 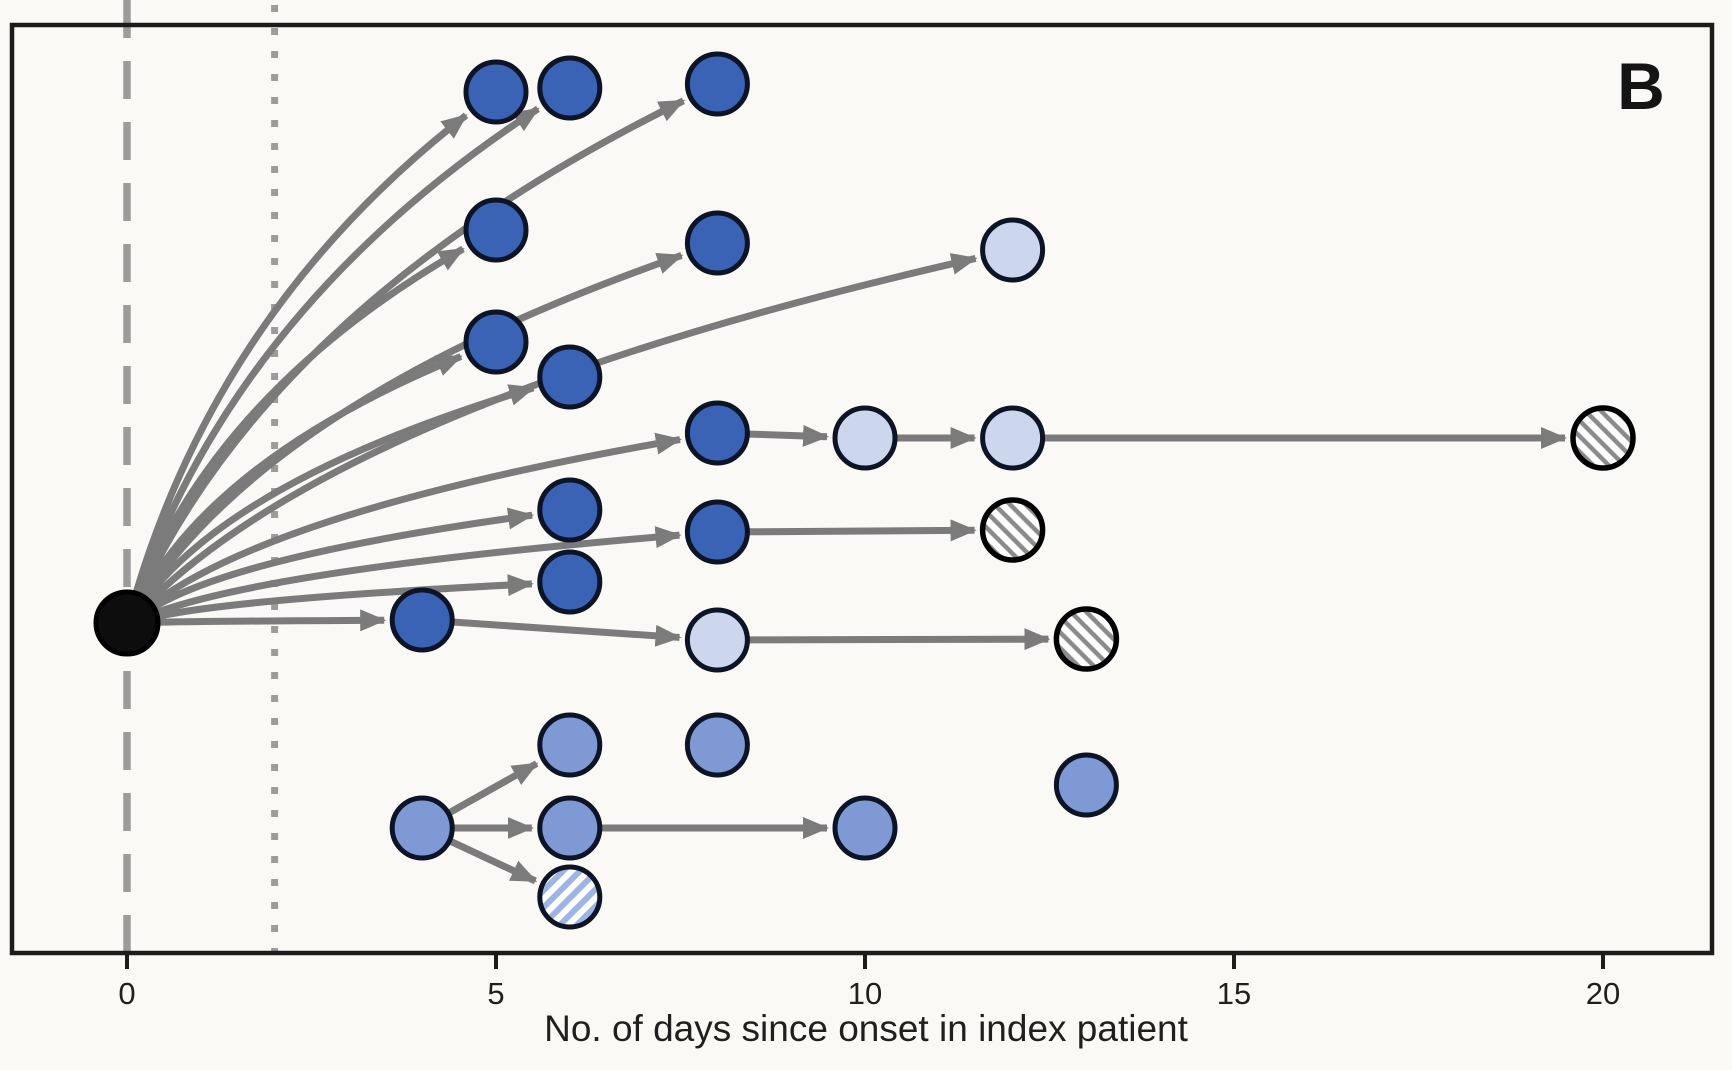 I want to click on x-axis-tick-label: 0, so click(x=126, y=993).